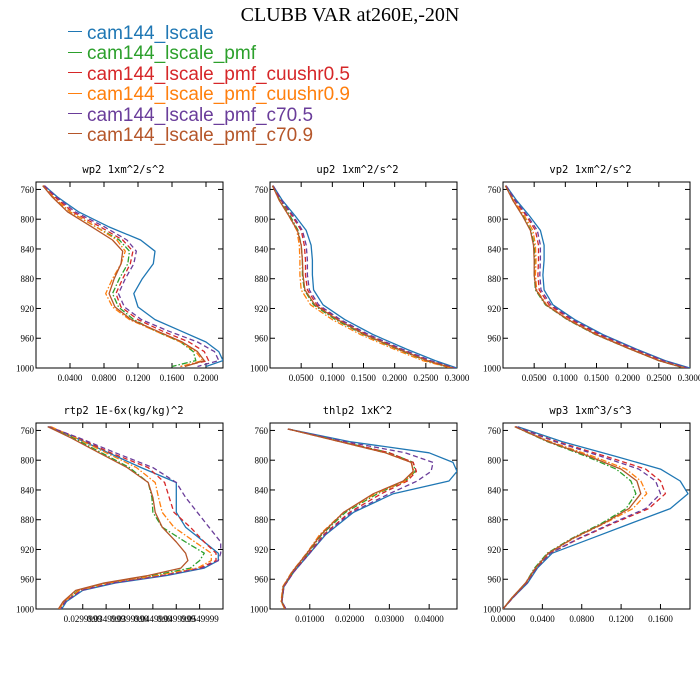 This screenshot has height=700, width=700. Describe the element at coordinates (590, 170) in the screenshot. I see `panel-title: vp2 1xm^2/s^2` at that location.